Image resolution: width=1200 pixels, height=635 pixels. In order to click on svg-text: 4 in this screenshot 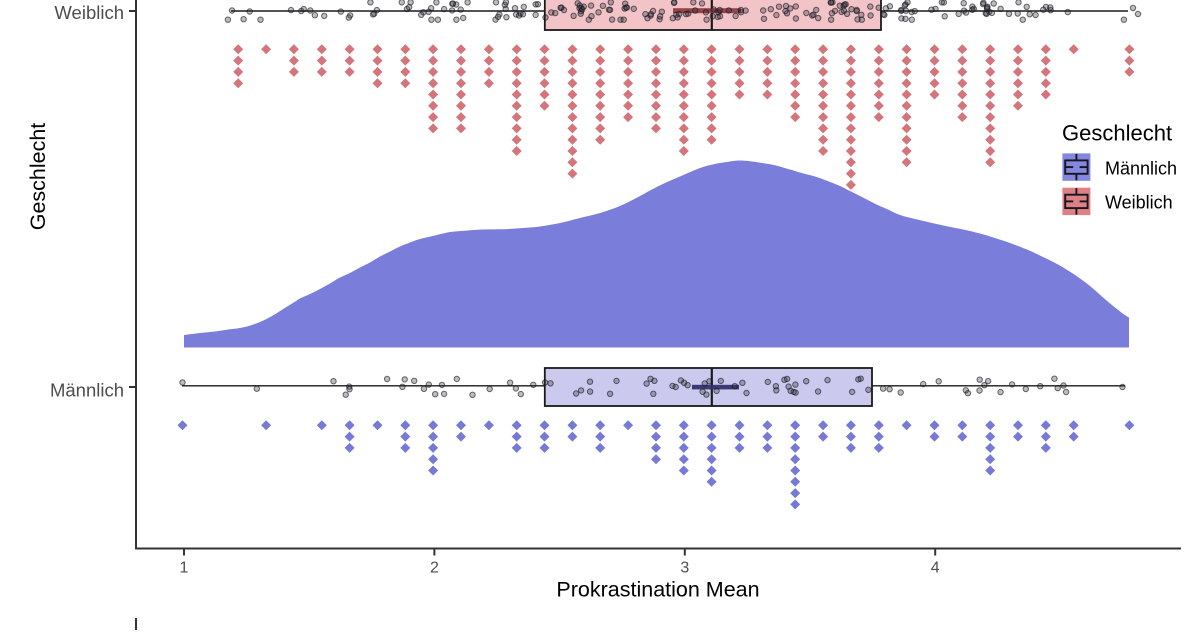, I will do `click(935, 568)`.